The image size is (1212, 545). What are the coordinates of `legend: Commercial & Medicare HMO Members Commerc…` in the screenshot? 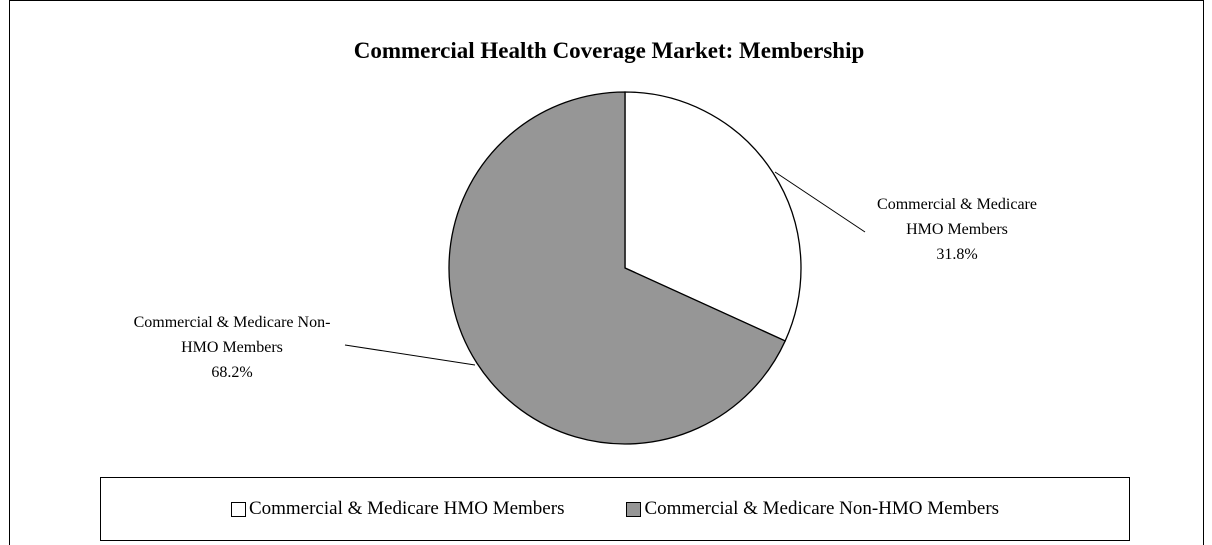 It's located at (615, 509).